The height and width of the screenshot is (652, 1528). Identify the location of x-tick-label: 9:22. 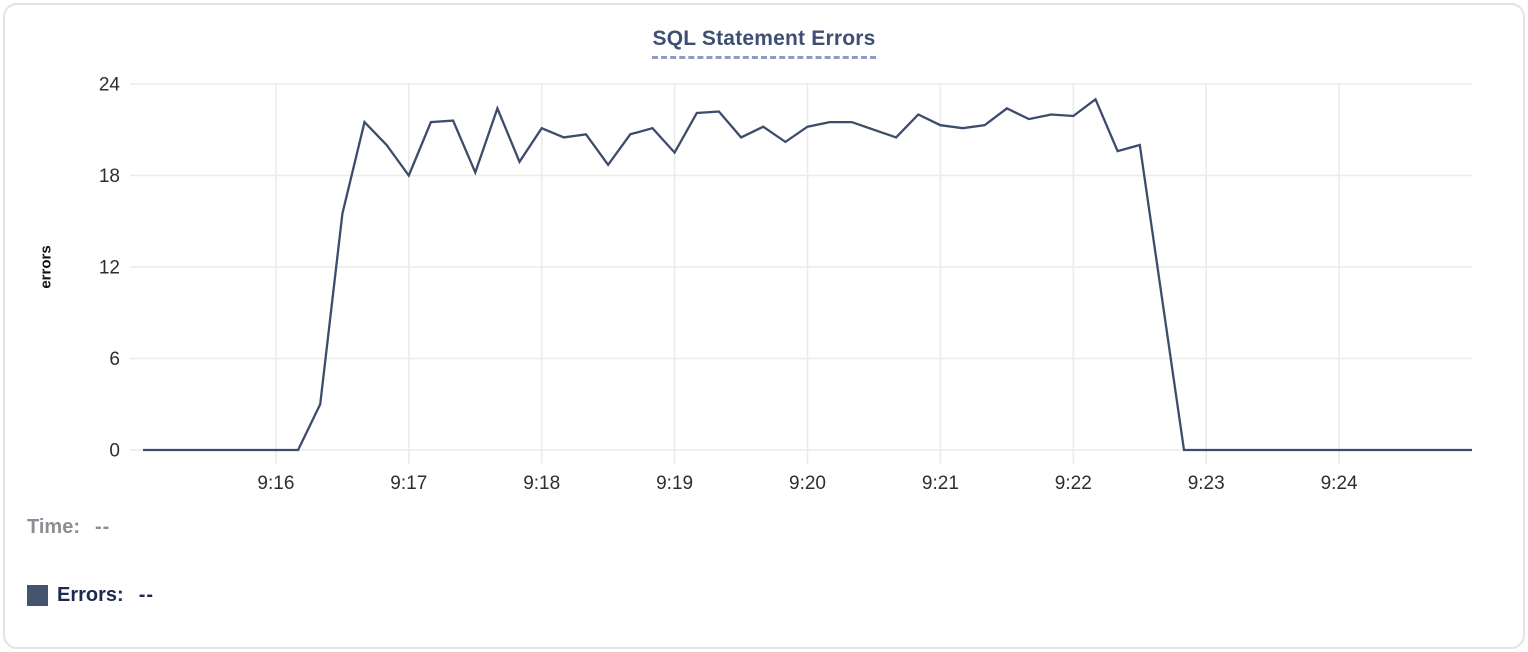
(1073, 483).